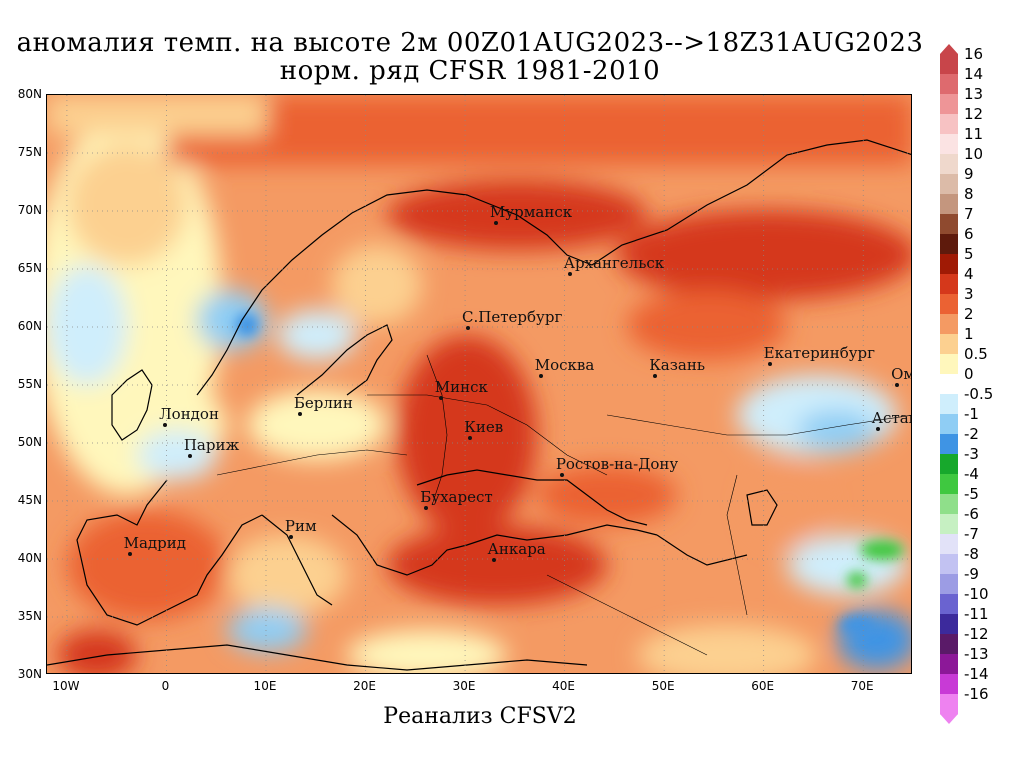 Image resolution: width=1024 pixels, height=768 pixels. I want to click on color-legend-label: -11, so click(976, 614).